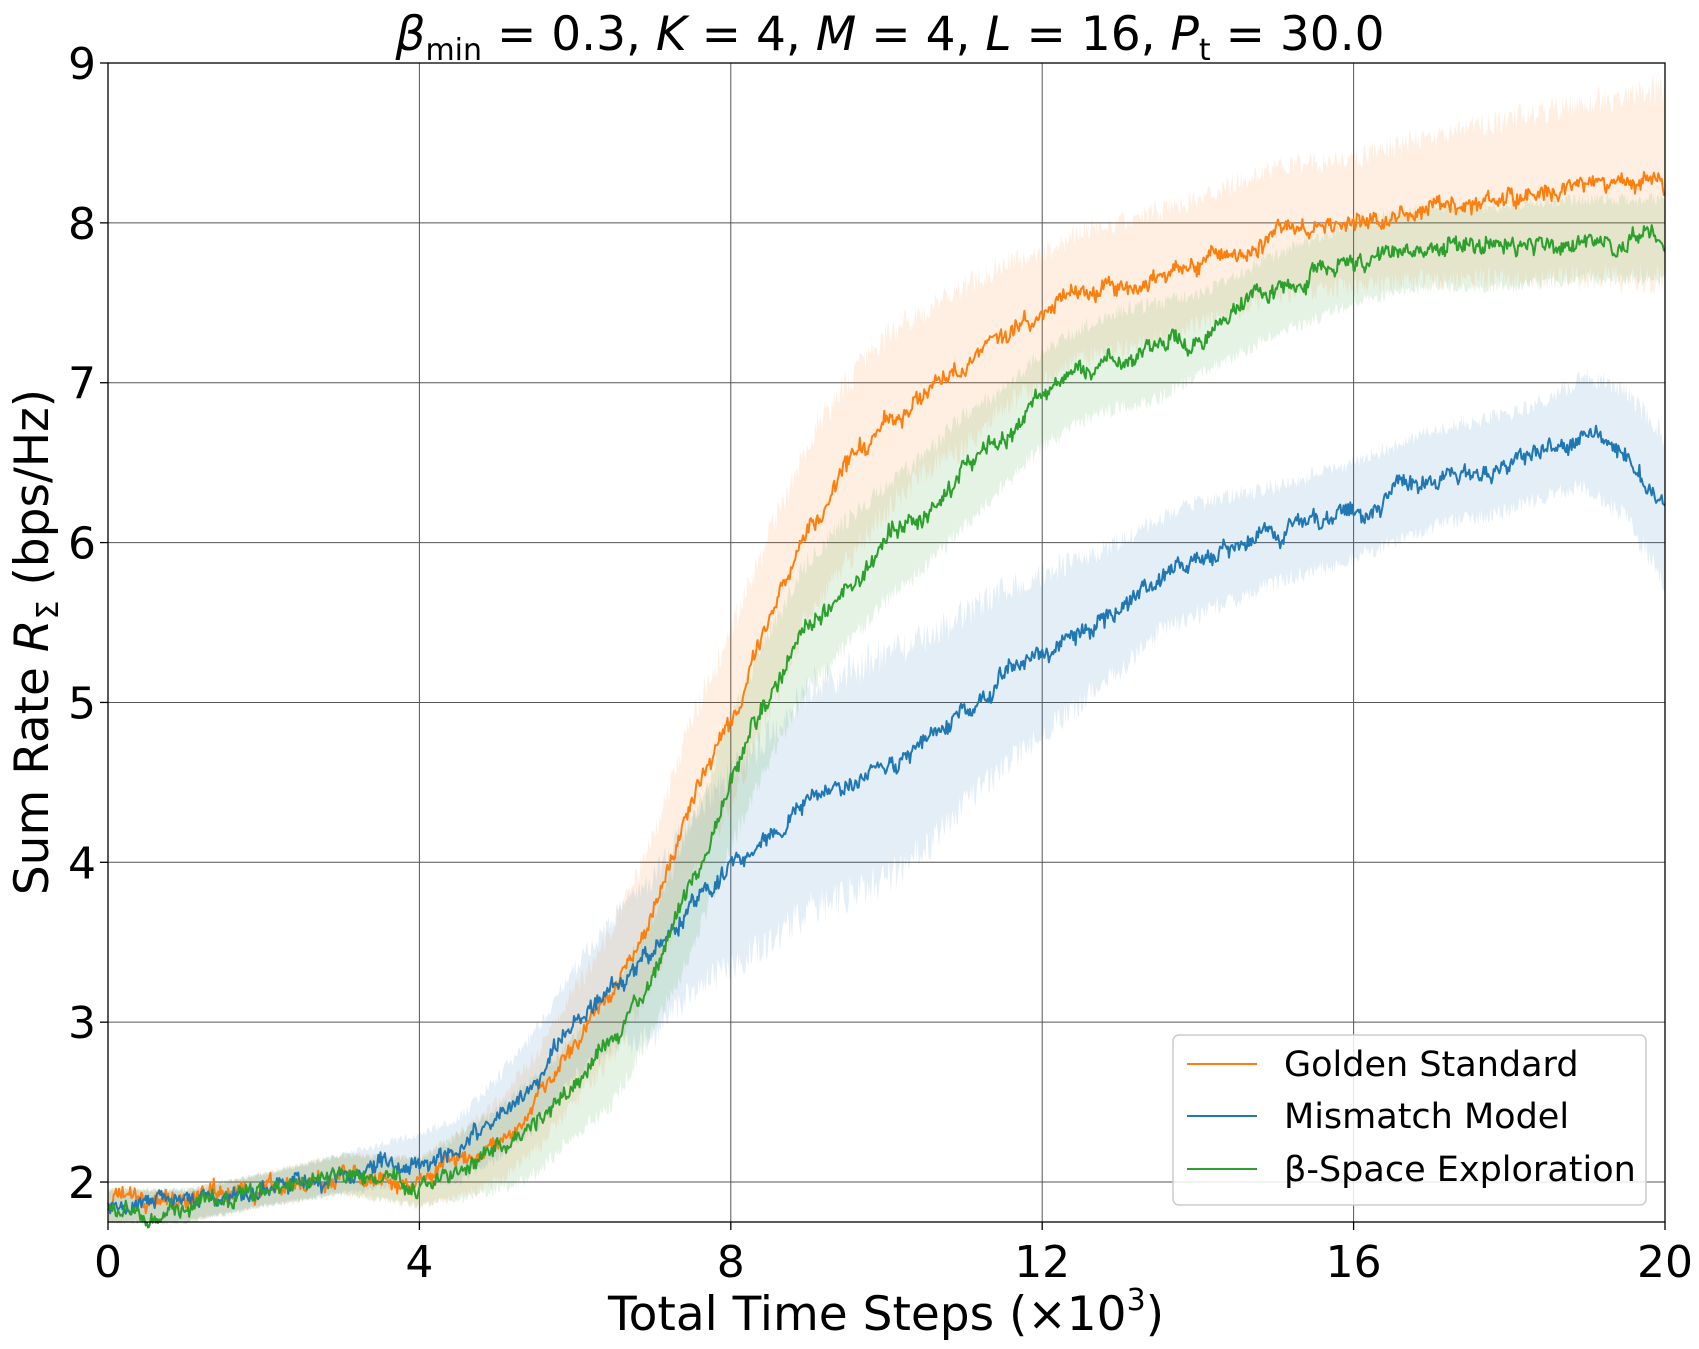 This screenshot has width=1699, height=1349. I want to click on x-axis-ticks: 0 4 8 12 16 20, so click(893, 1255).